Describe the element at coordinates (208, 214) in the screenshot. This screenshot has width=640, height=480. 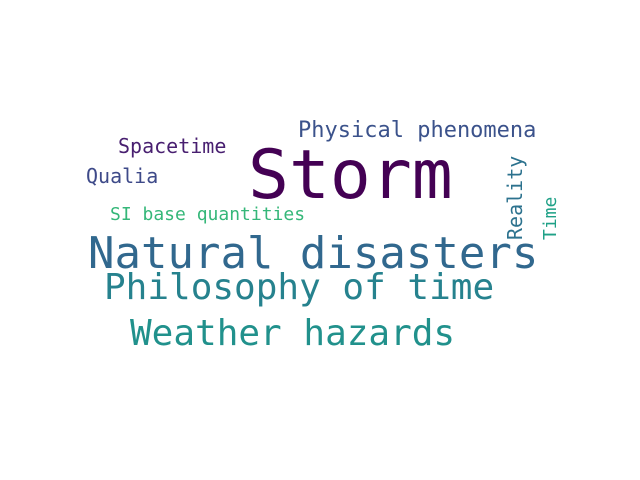
I see `word-si-base-quantities: SI base quantities` at that location.